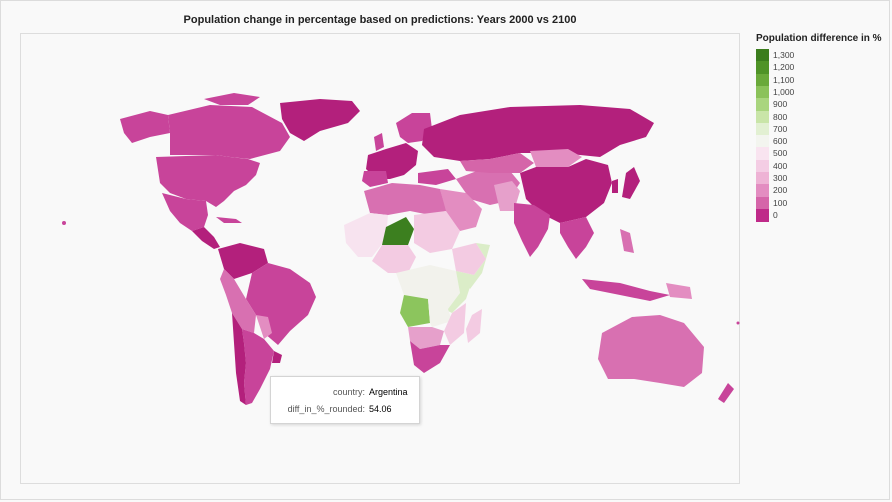  I want to click on country-scandinavia, so click(414, 128).